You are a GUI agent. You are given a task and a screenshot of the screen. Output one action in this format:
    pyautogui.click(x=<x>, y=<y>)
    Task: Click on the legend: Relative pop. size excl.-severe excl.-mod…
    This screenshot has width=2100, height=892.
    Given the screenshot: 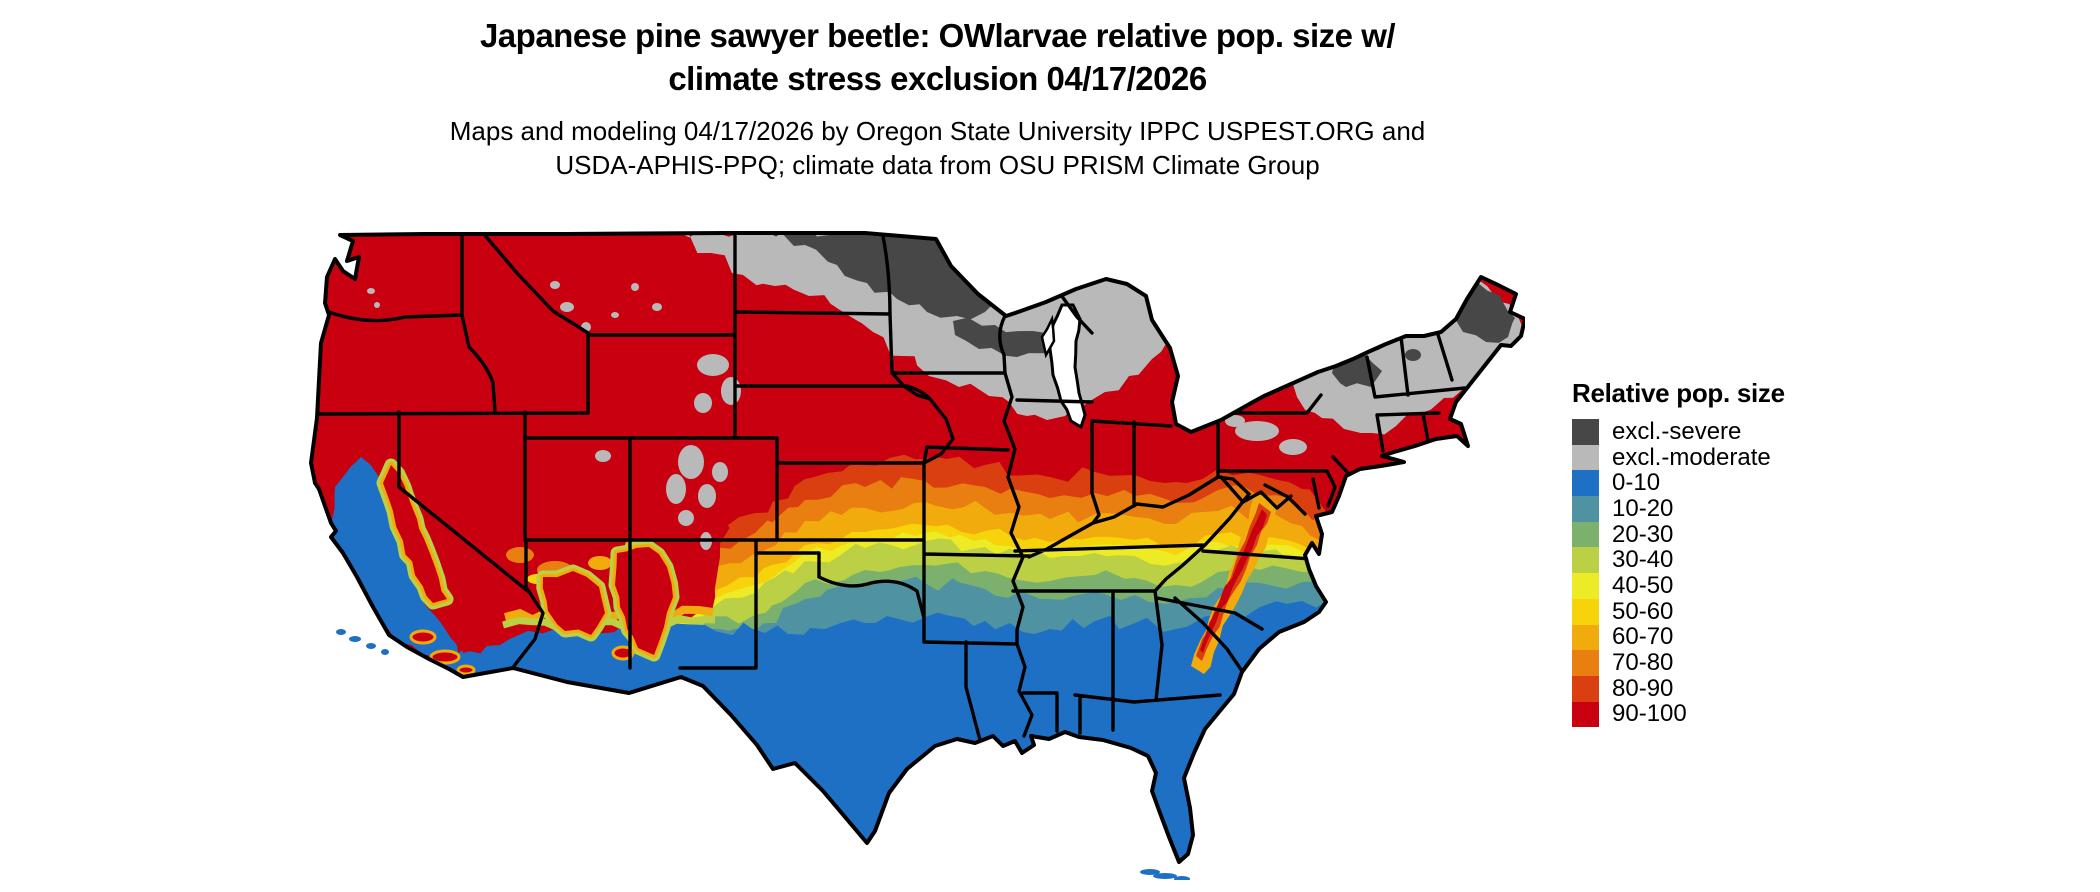 What is the action you would take?
    pyautogui.click(x=1678, y=552)
    